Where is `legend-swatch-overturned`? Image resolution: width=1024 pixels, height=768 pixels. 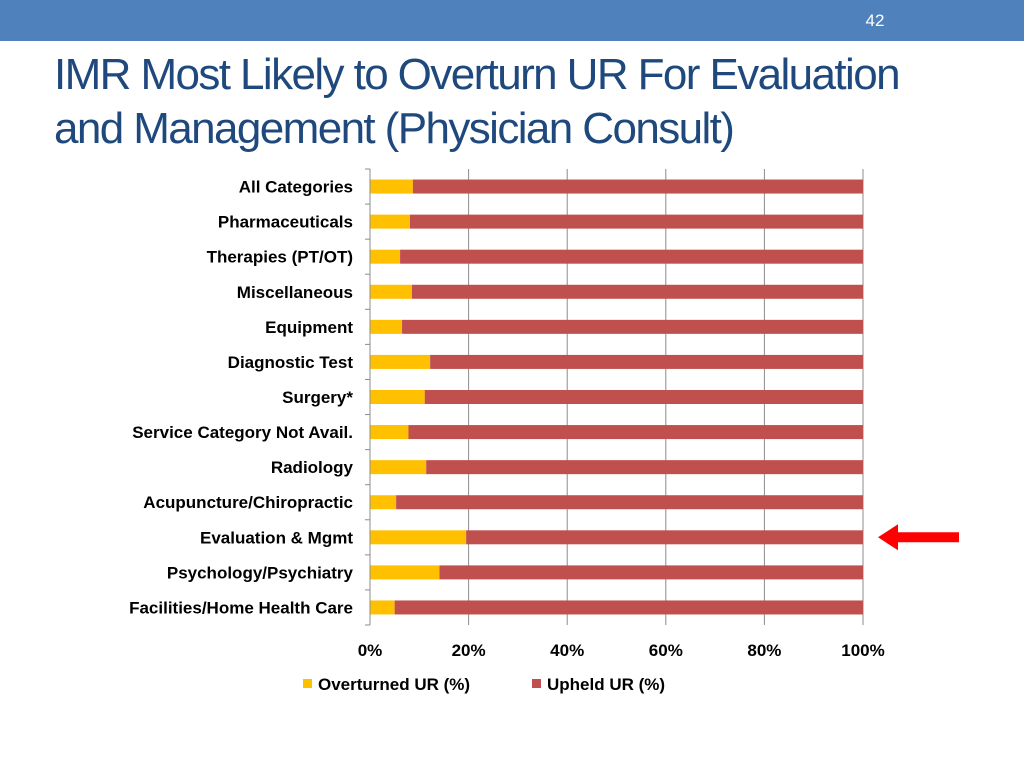 legend-swatch-overturned is located at coordinates (307, 683).